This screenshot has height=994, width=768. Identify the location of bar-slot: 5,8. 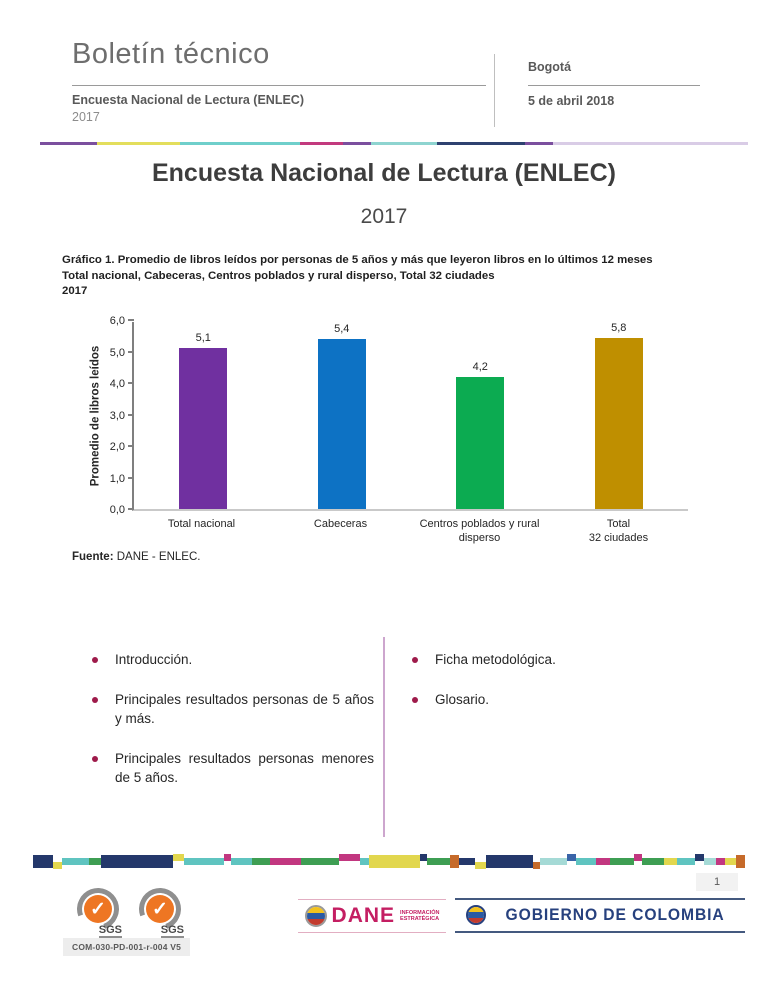
(619, 415).